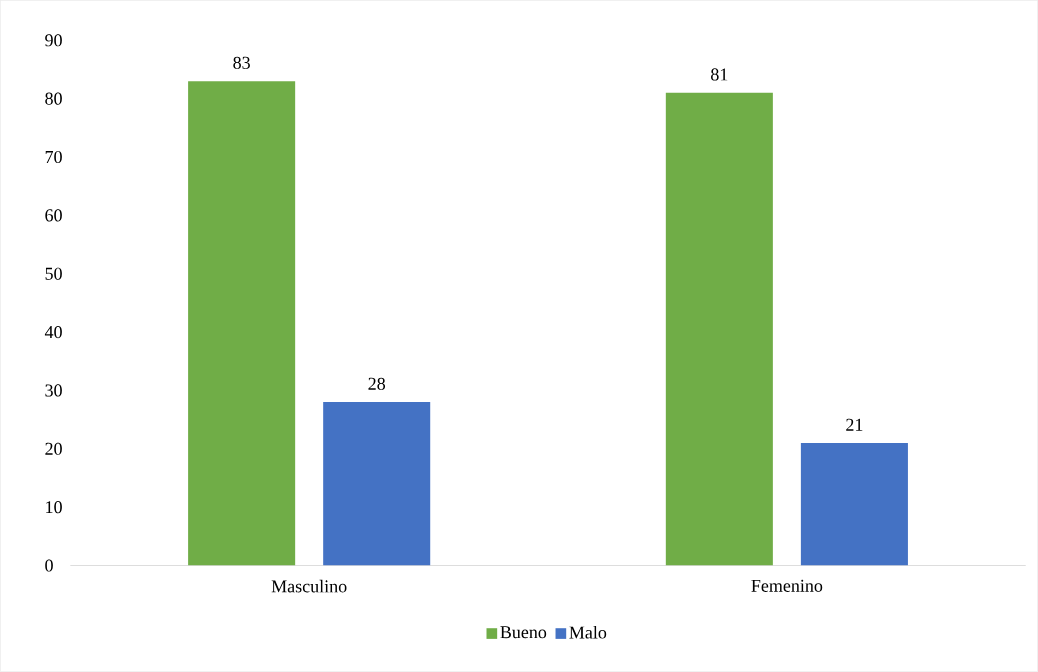  What do you see at coordinates (241, 62) in the screenshot?
I see `data-label: 83` at bounding box center [241, 62].